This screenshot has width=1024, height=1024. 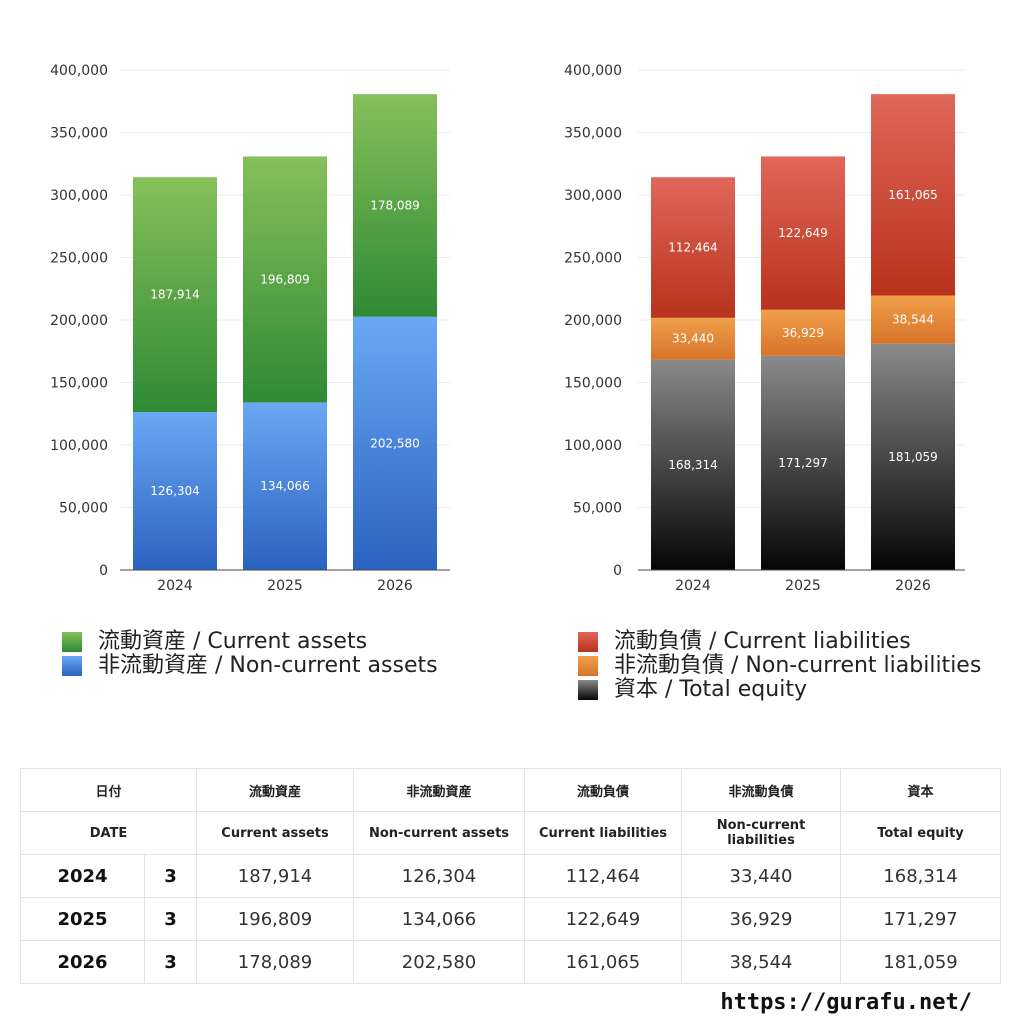 I want to click on data-label: 112,464, so click(x=693, y=248).